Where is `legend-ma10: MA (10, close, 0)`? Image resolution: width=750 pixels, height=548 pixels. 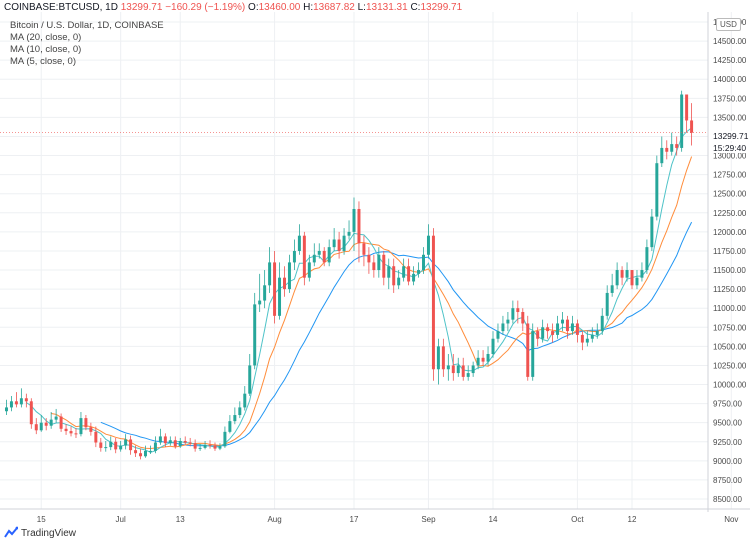
legend-ma10: MA (10, close, 0) is located at coordinates (46, 49).